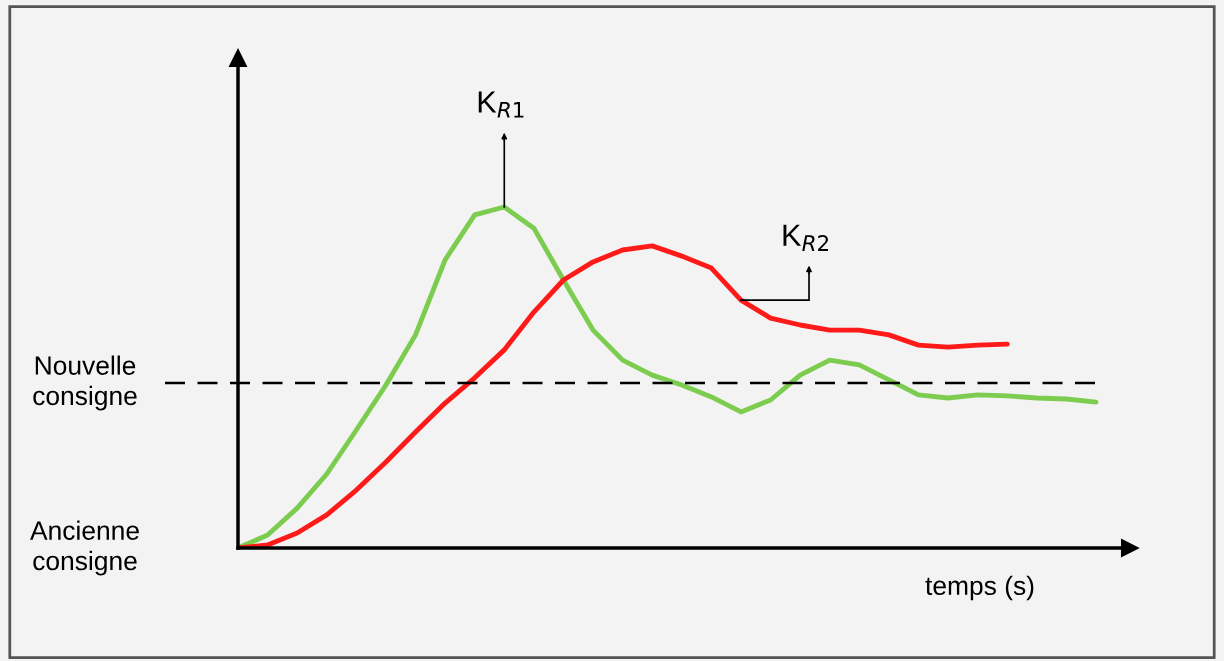  Describe the element at coordinates (806, 237) in the screenshot. I see `text: K$_{R2}$` at that location.